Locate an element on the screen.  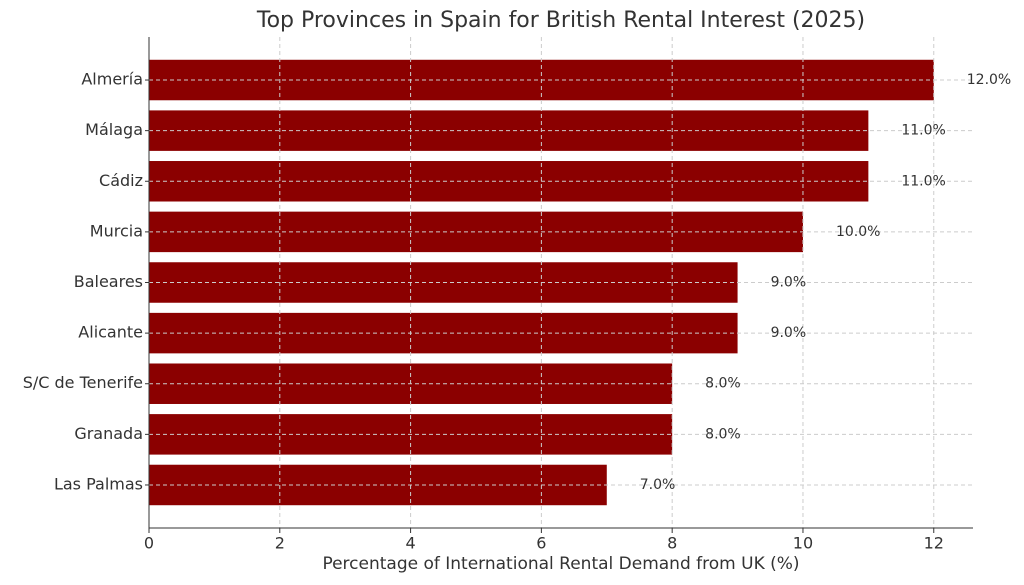
y-tick-label: Baleares is located at coordinates (108, 281).